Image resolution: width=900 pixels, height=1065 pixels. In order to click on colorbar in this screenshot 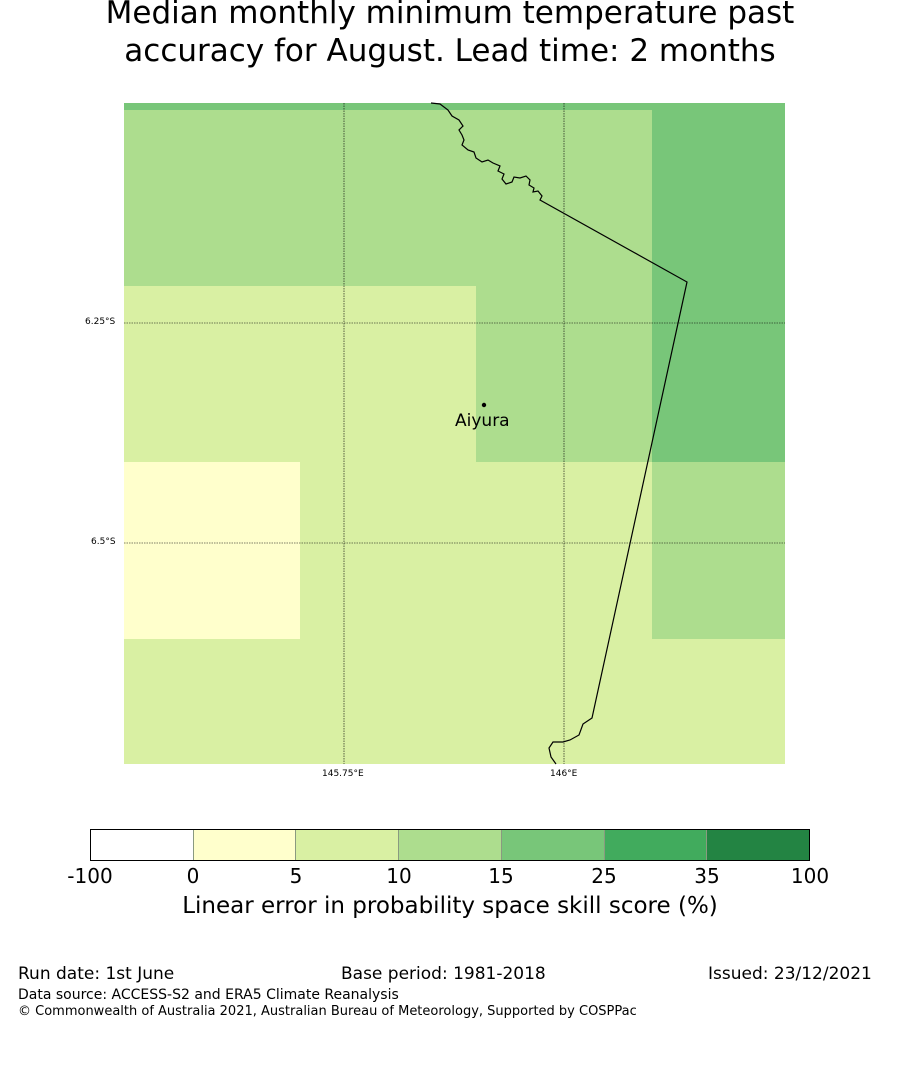, I will do `click(450, 845)`.